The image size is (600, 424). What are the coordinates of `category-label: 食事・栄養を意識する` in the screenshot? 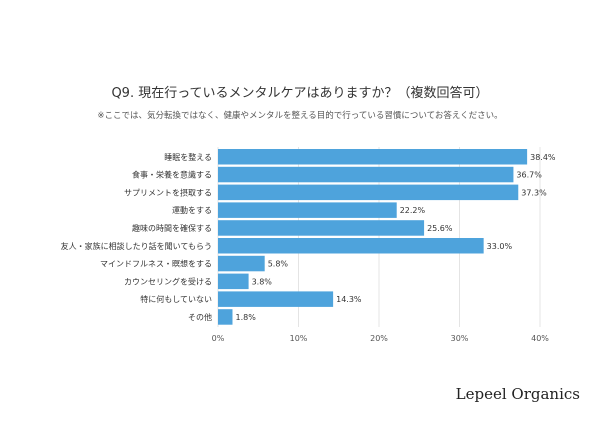 It's located at (172, 175).